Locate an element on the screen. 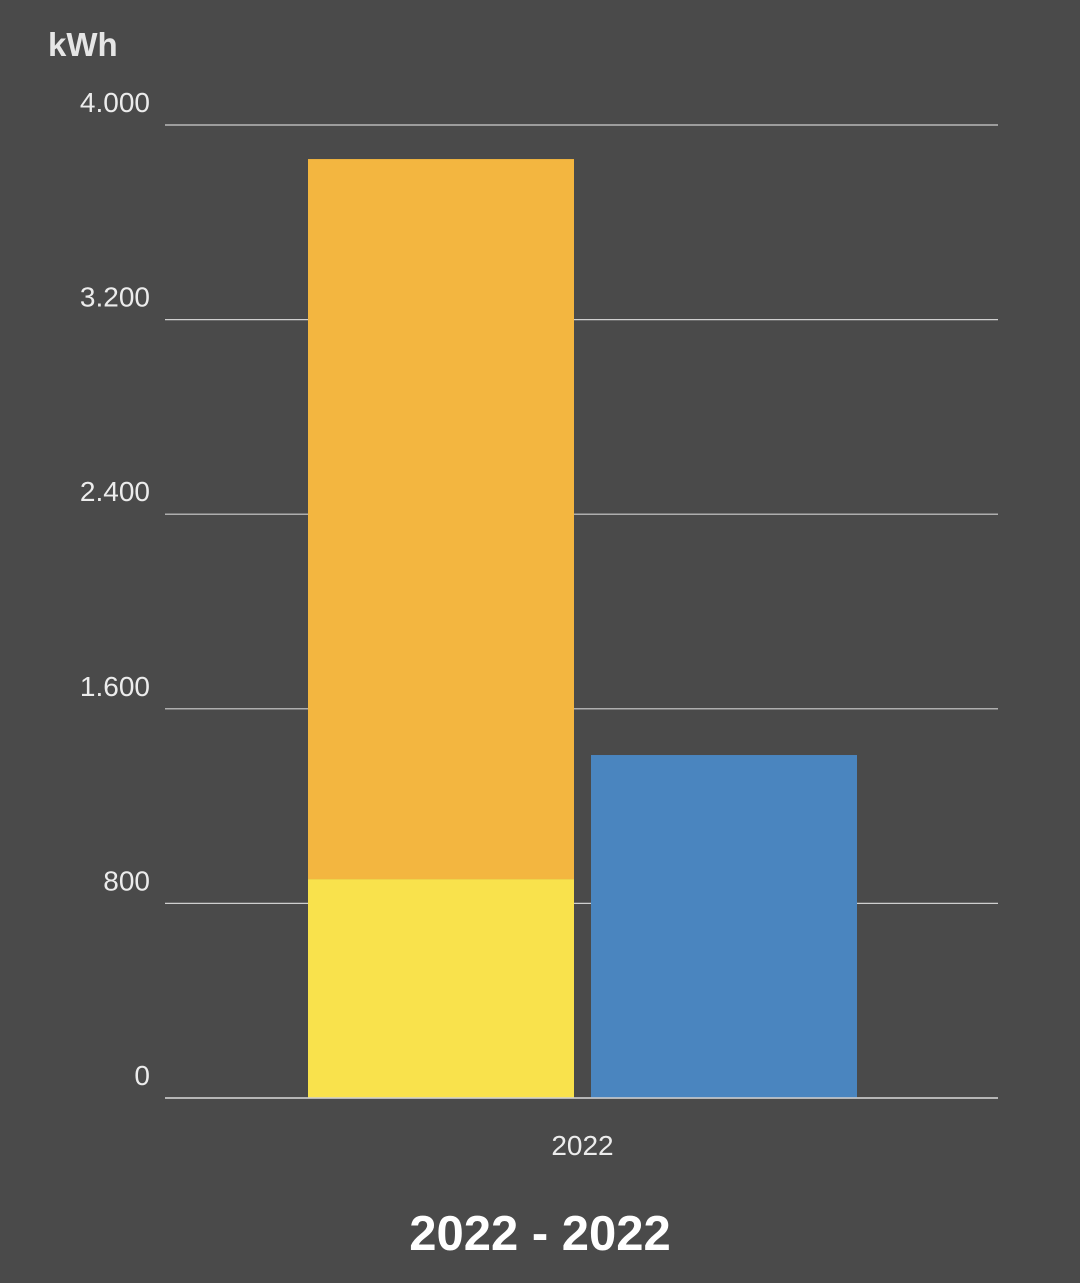 This screenshot has height=1283, width=1080. y-tick-label: 4.000 is located at coordinates (115, 102).